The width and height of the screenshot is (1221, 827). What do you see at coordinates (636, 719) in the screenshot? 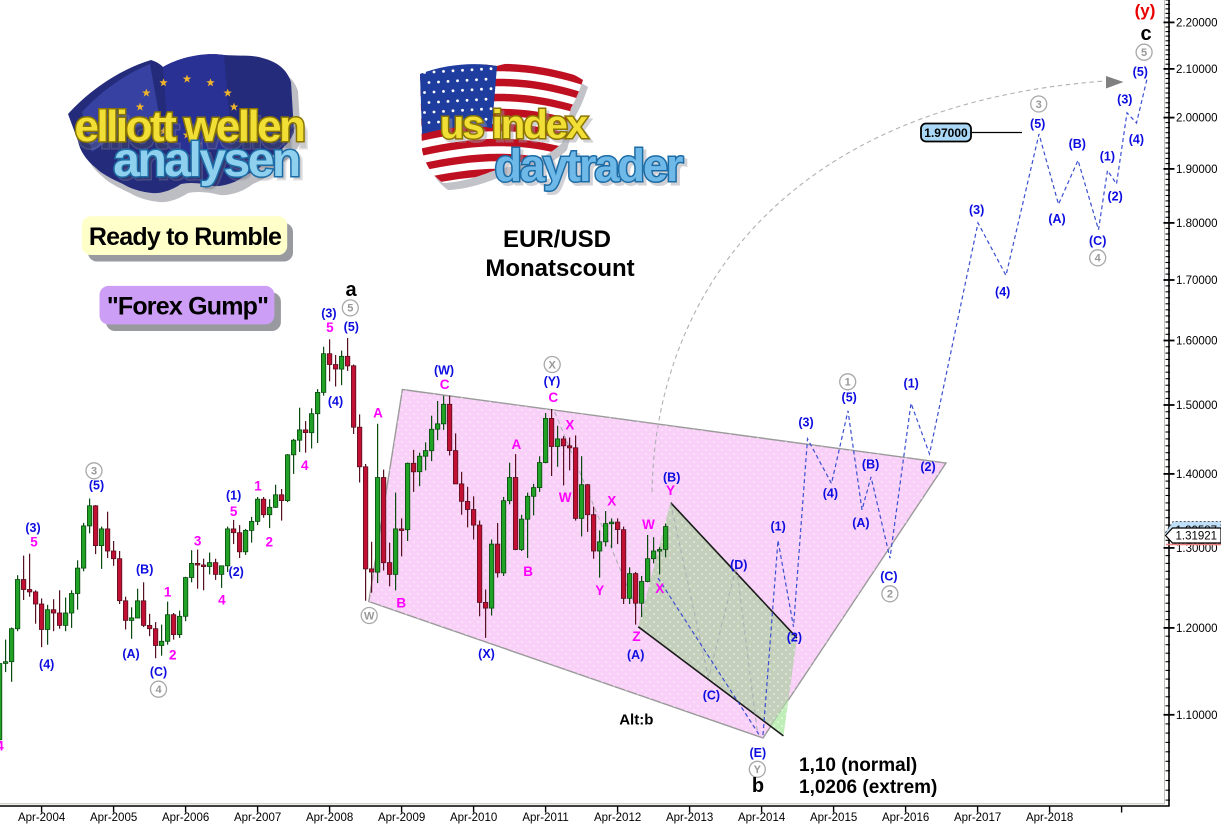
I see `svg-text: Alt:b` at bounding box center [636, 719].